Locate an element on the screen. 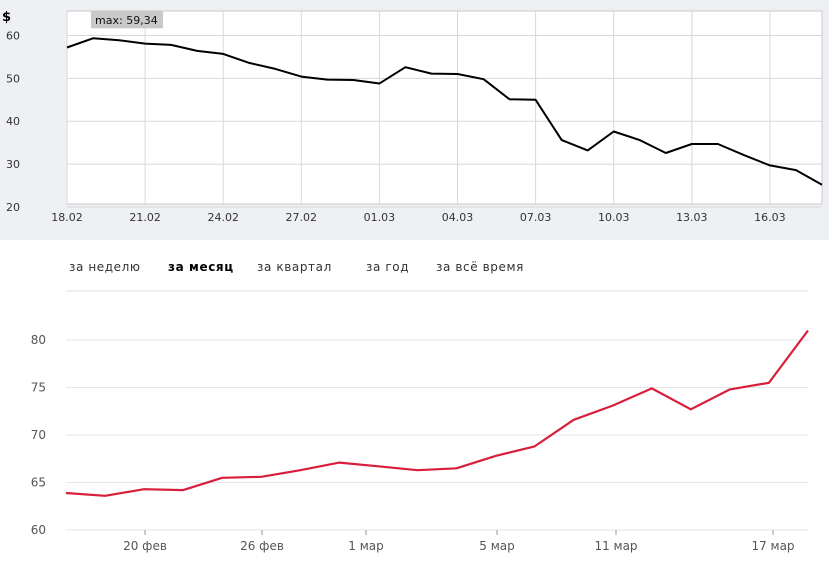  x-tick-label: 20 фев is located at coordinates (145, 546).